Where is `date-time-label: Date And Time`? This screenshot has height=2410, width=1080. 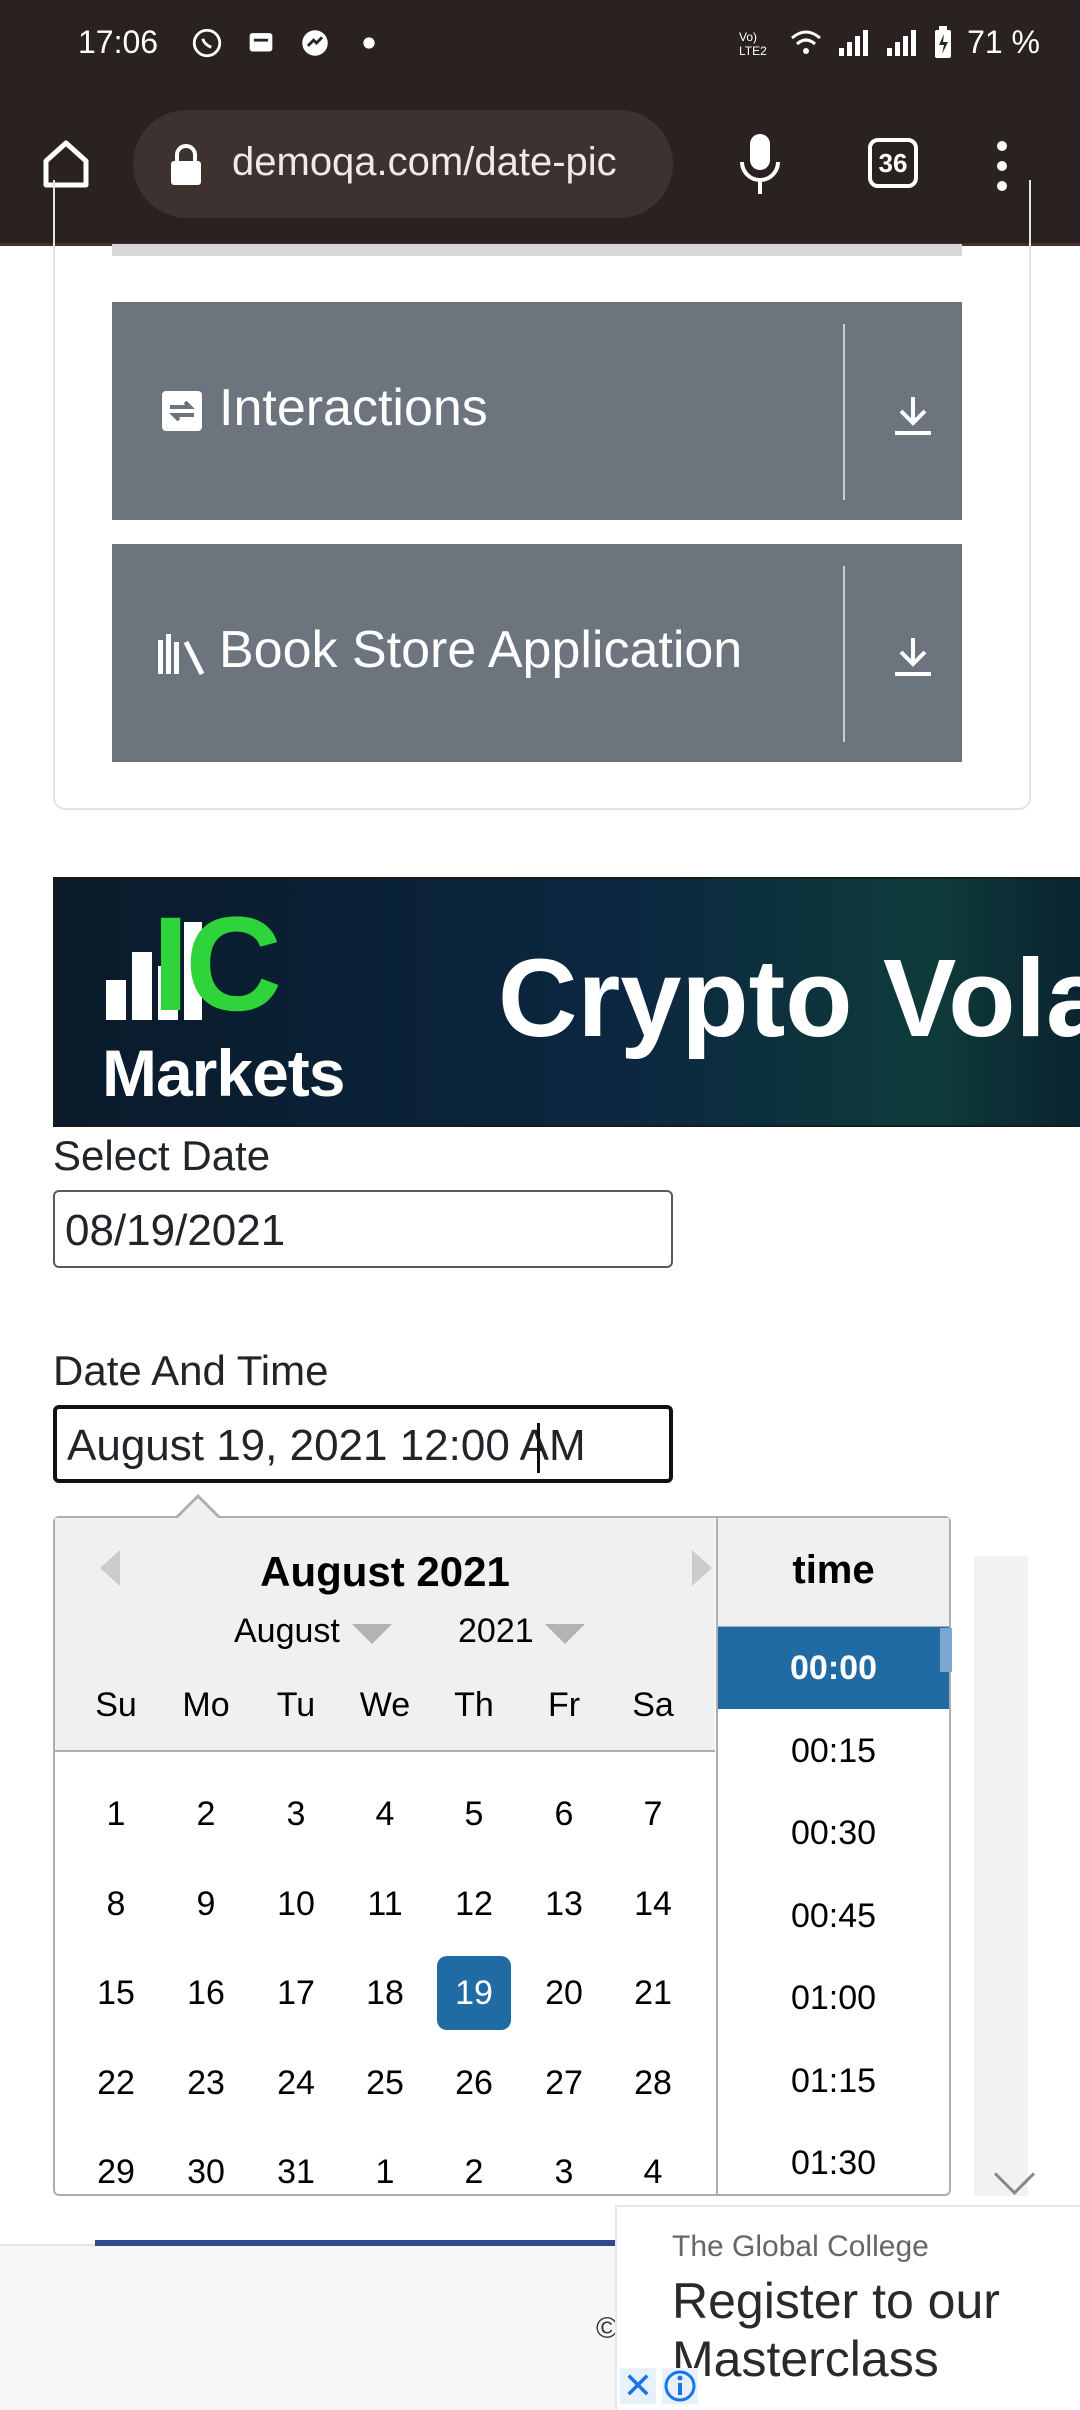 date-time-label: Date And Time is located at coordinates (191, 1370).